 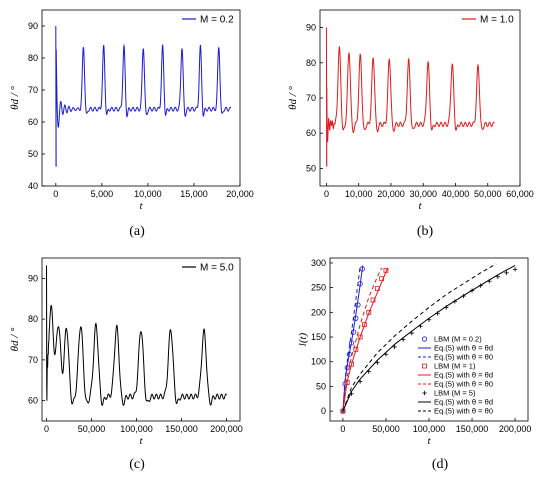 What do you see at coordinates (318, 362) in the screenshot?
I see `y-tick-label: 100` at bounding box center [318, 362].